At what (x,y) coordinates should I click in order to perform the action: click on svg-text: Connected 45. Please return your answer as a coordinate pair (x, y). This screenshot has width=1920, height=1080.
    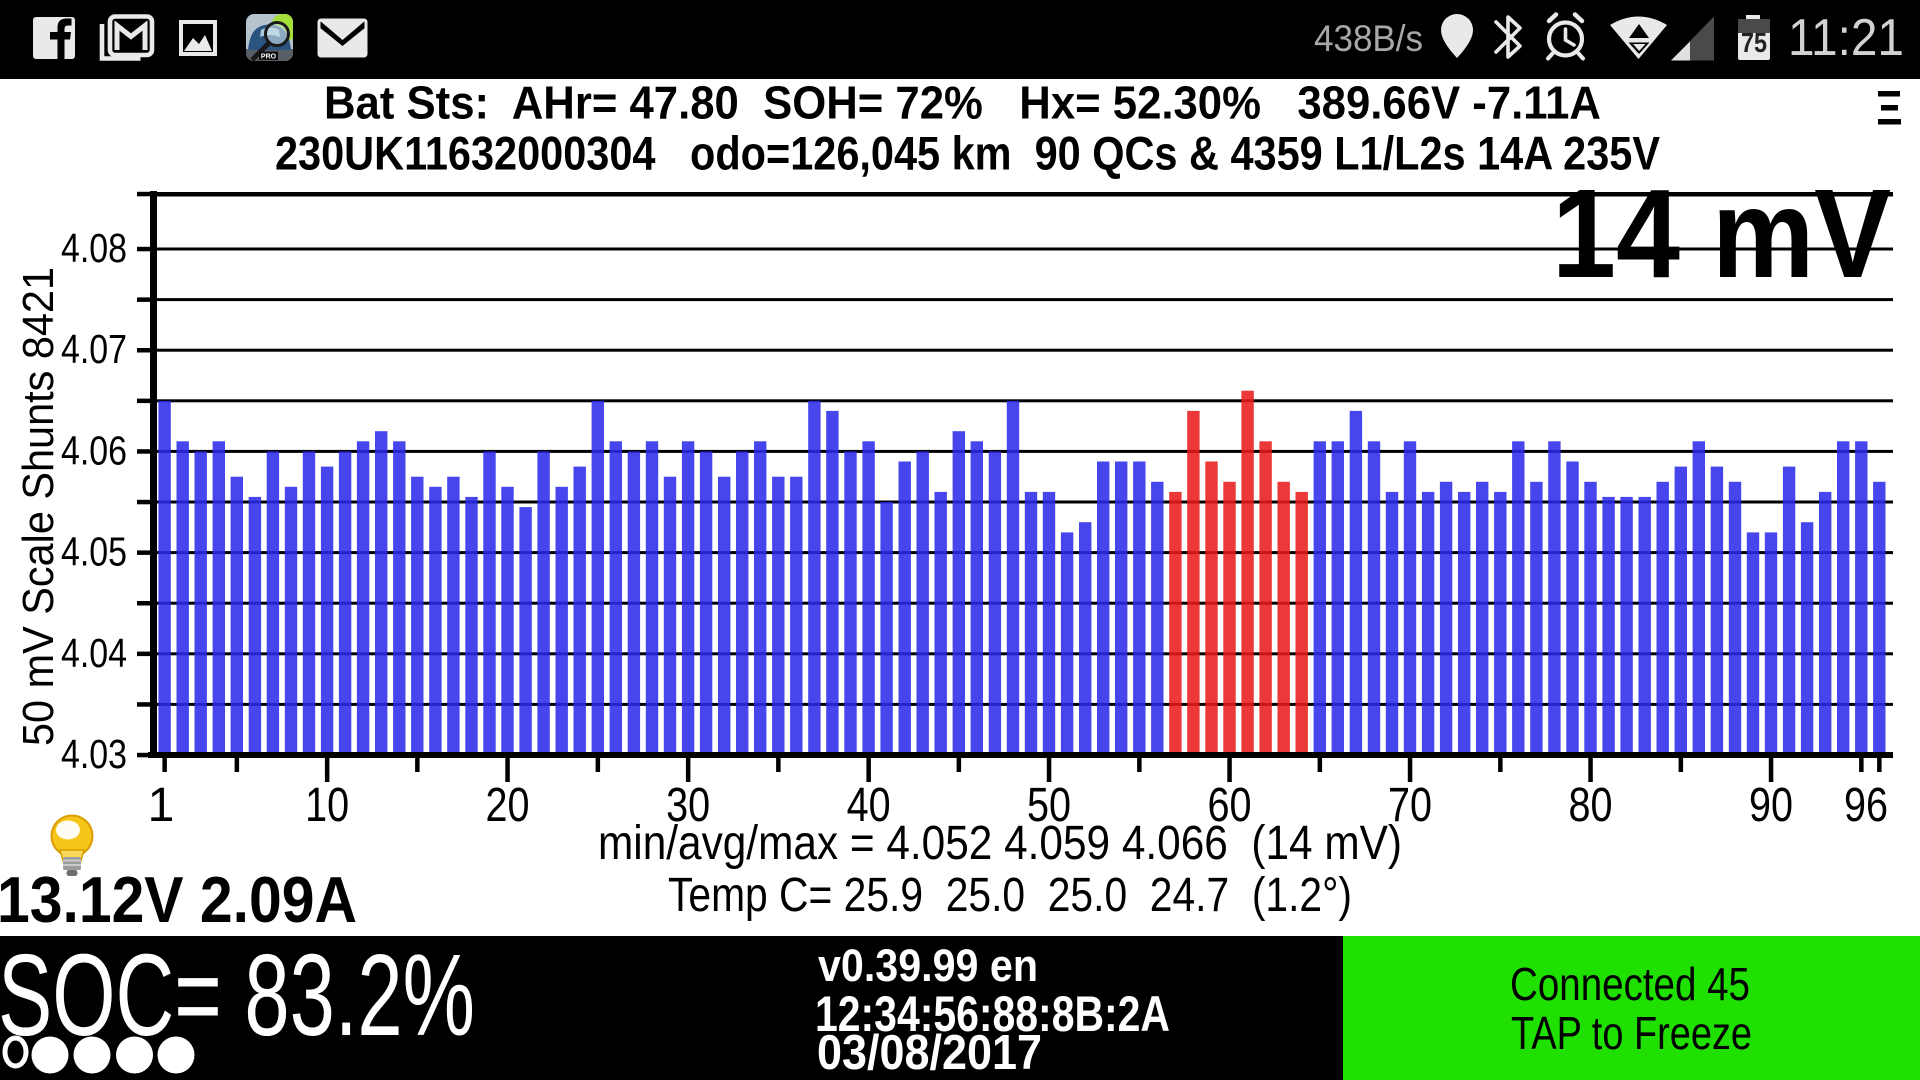
    Looking at the image, I should click on (1630, 984).